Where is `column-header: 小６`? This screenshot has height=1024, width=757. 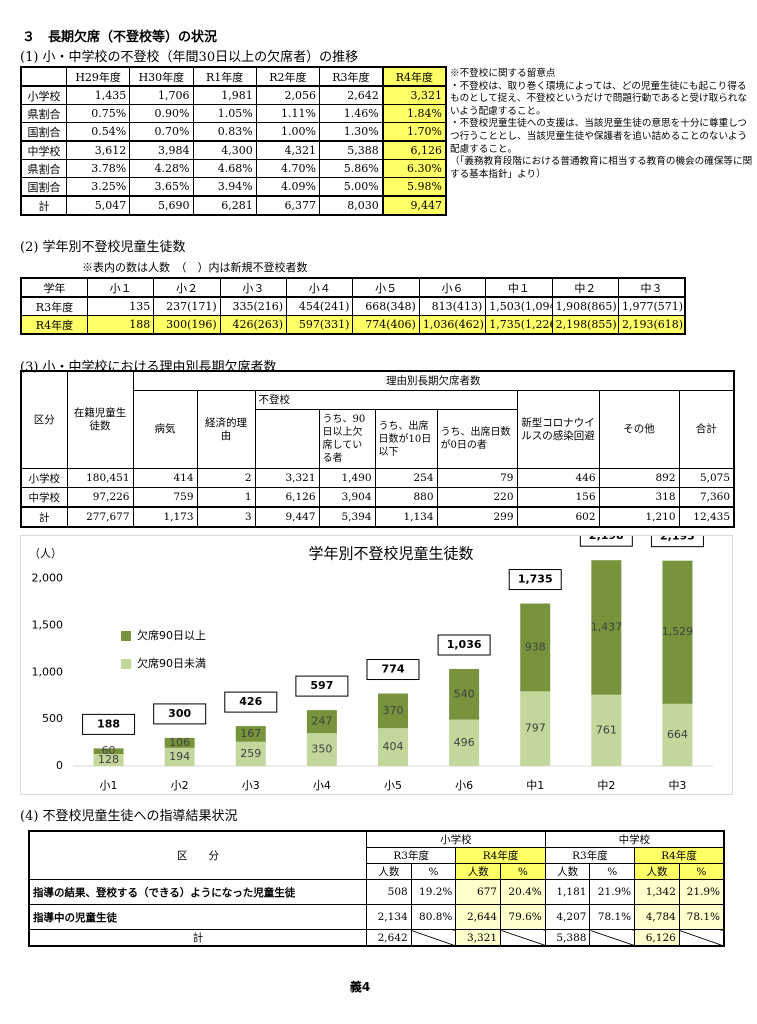
column-header: 小６ is located at coordinates (452, 287).